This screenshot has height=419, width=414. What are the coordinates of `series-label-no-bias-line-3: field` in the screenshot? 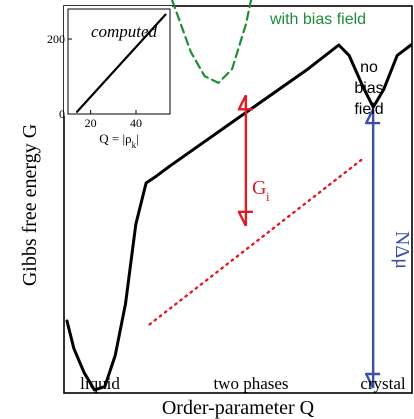 It's located at (368, 109).